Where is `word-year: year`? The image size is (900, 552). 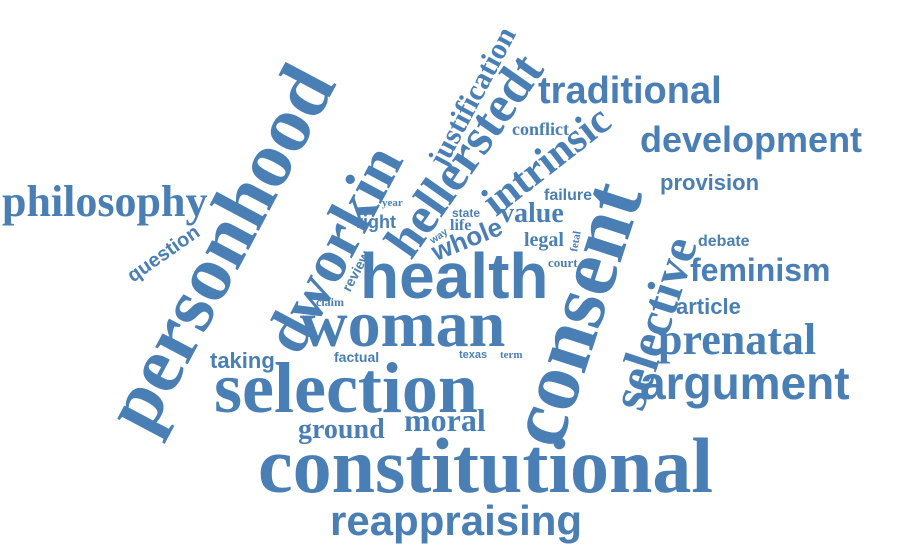
word-year: year is located at coordinates (392, 203).